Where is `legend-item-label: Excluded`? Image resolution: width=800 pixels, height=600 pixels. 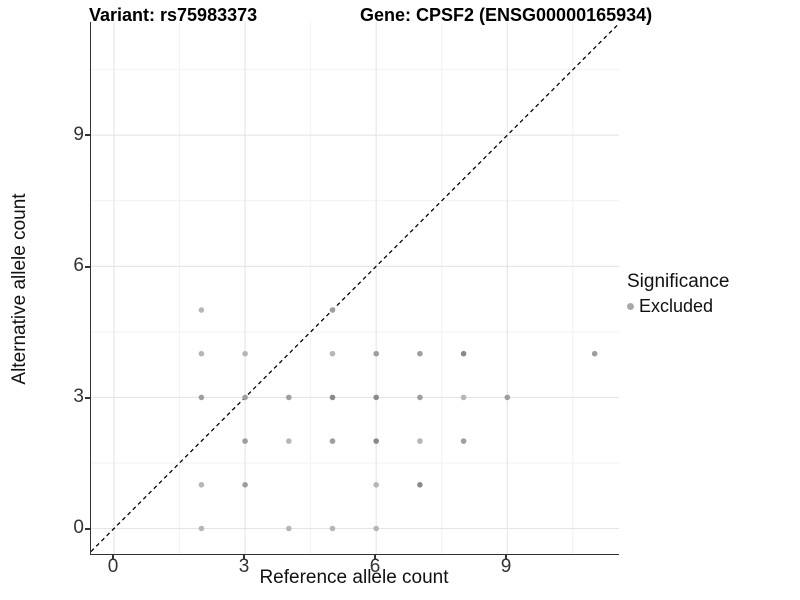 legend-item-label: Excluded is located at coordinates (676, 306).